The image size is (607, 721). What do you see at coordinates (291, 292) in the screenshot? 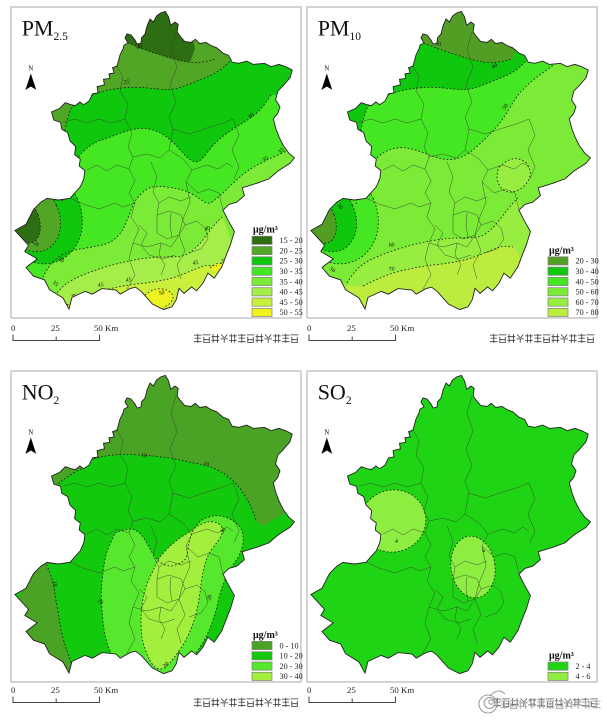
I see `svg-text: 40 - 45` at bounding box center [291, 292].